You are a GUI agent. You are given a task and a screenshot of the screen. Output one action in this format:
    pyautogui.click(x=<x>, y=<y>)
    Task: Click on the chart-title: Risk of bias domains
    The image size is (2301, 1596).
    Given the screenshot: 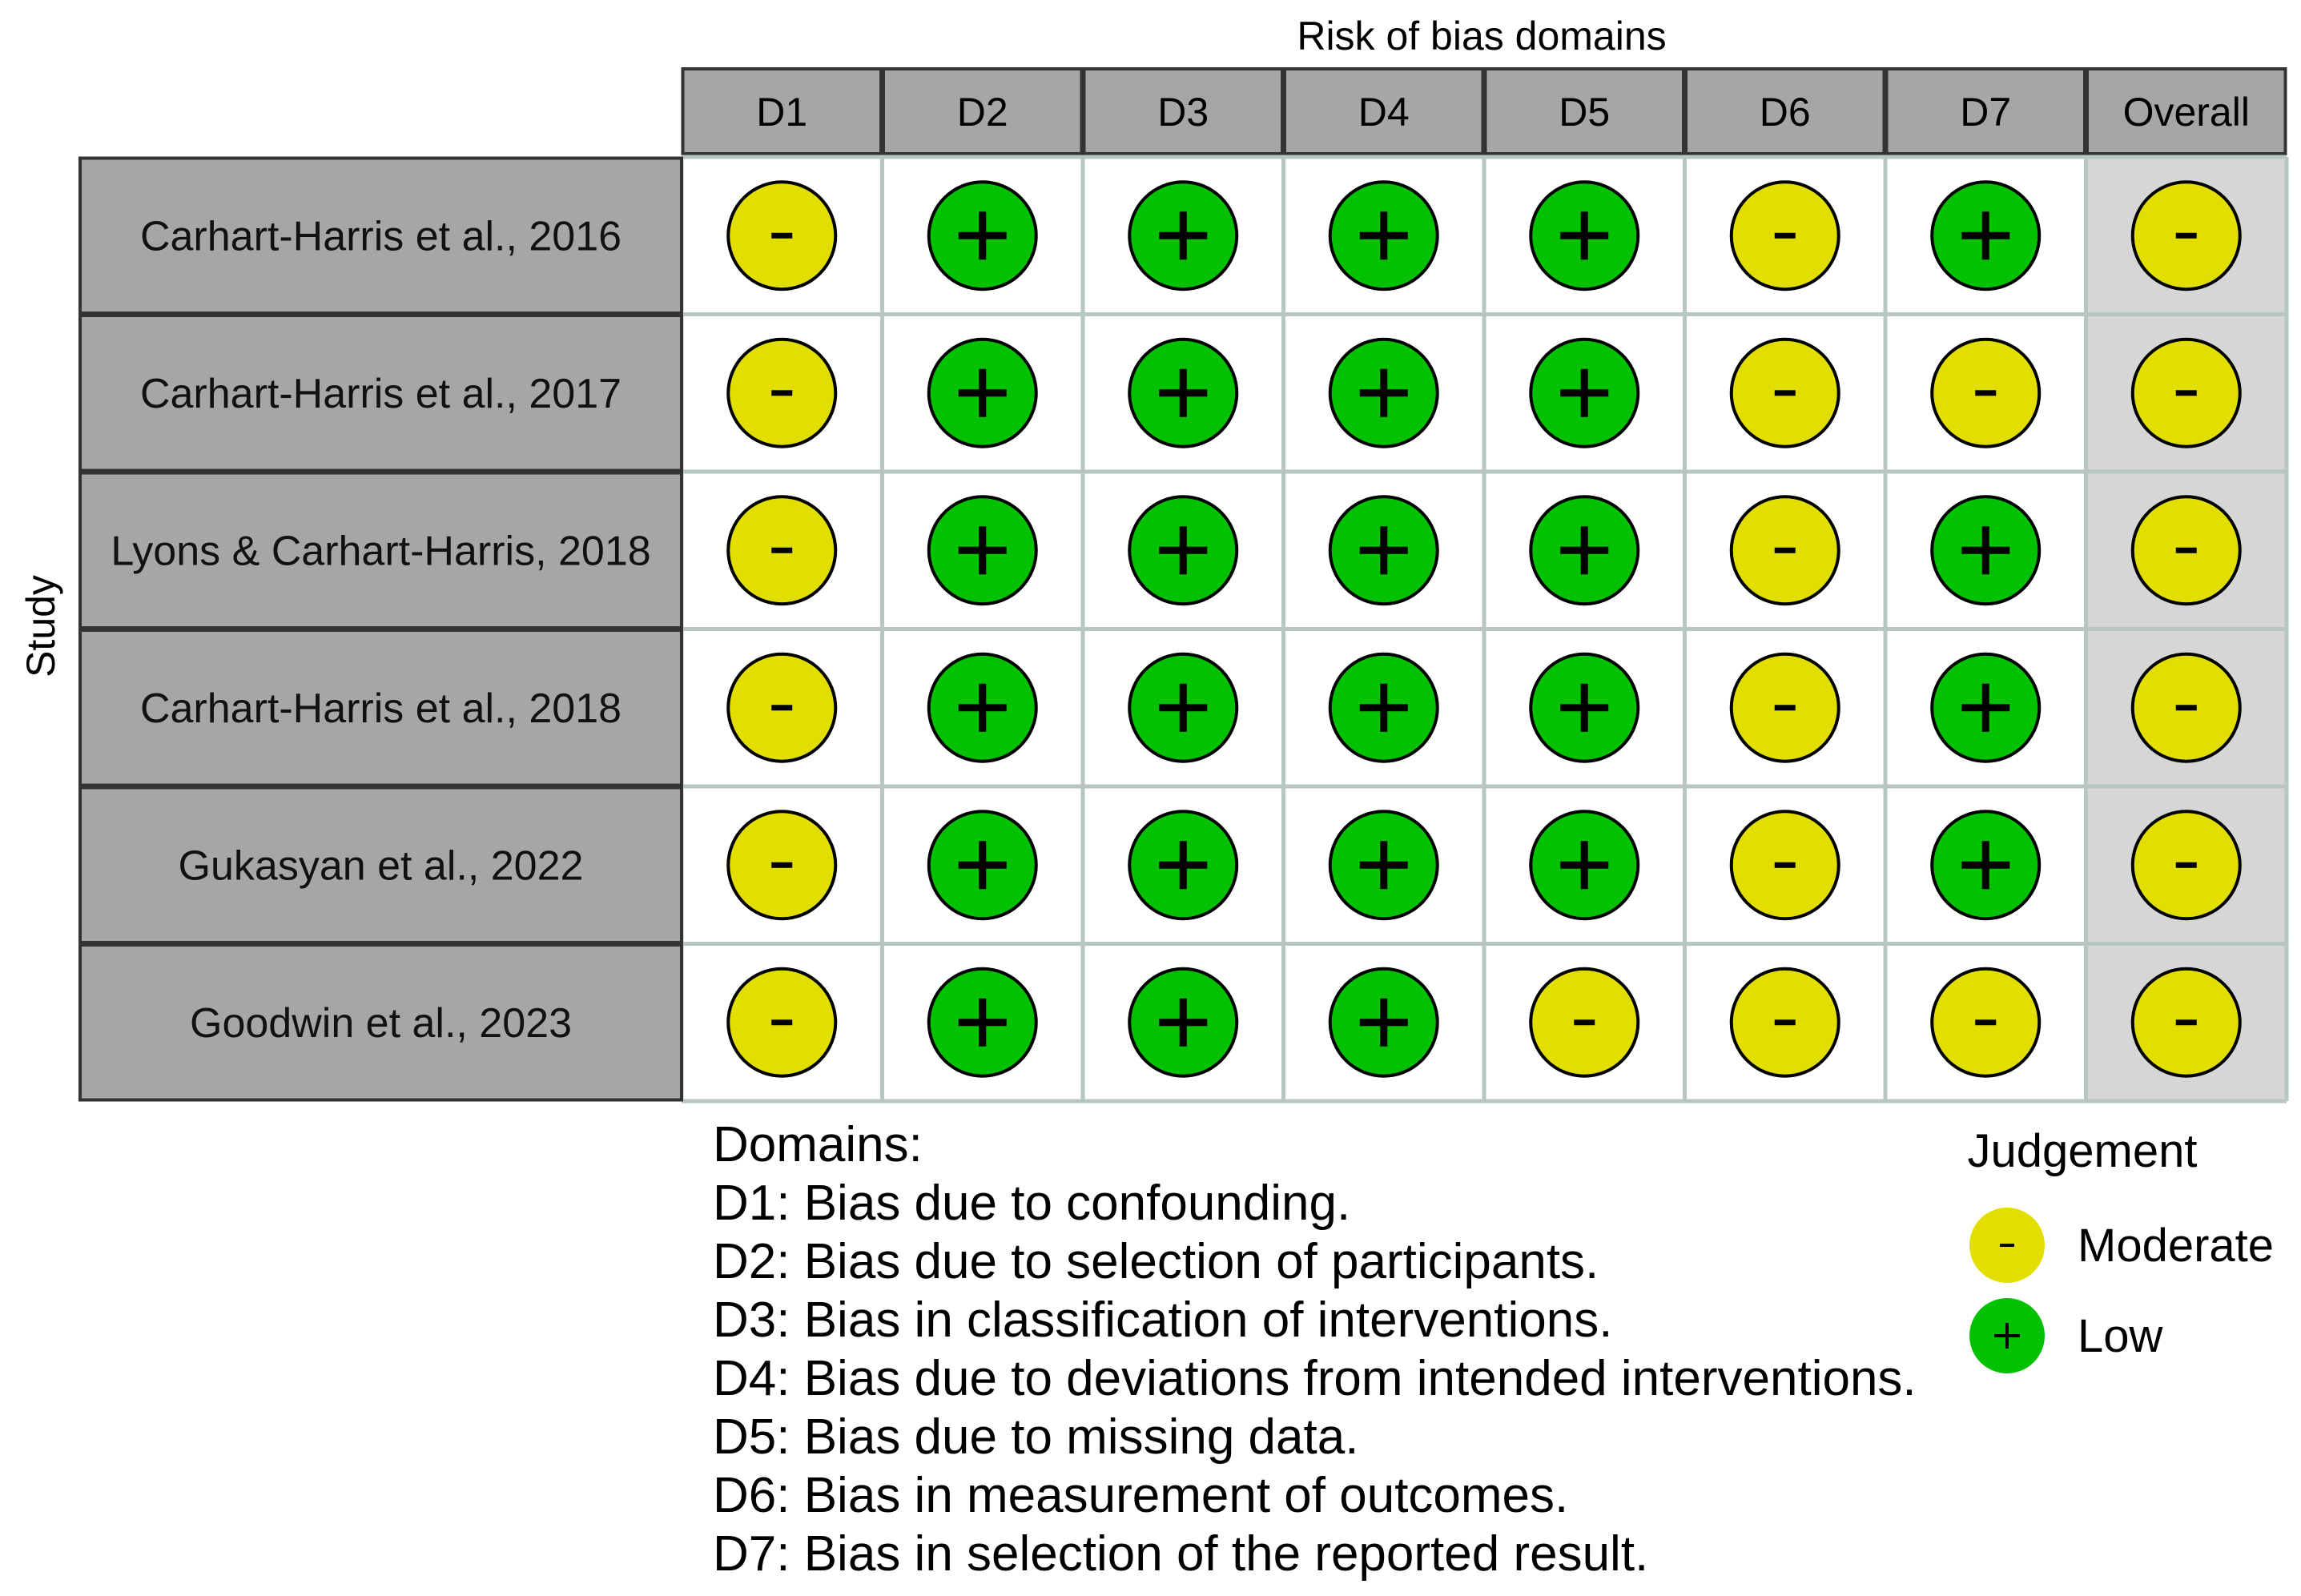 What is the action you would take?
    pyautogui.click(x=1481, y=36)
    